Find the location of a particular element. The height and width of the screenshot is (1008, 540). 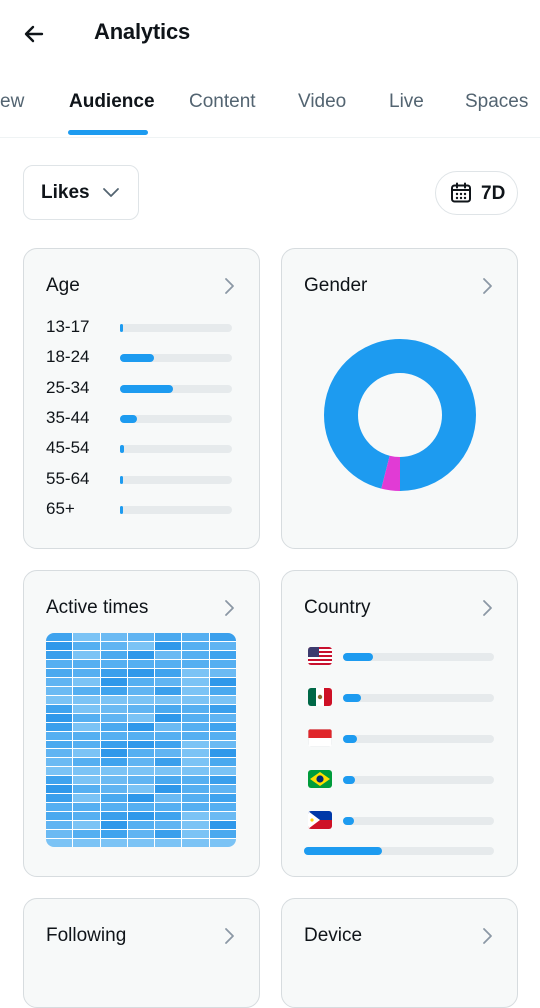

active-times-card-title: Active times is located at coordinates (97, 607).